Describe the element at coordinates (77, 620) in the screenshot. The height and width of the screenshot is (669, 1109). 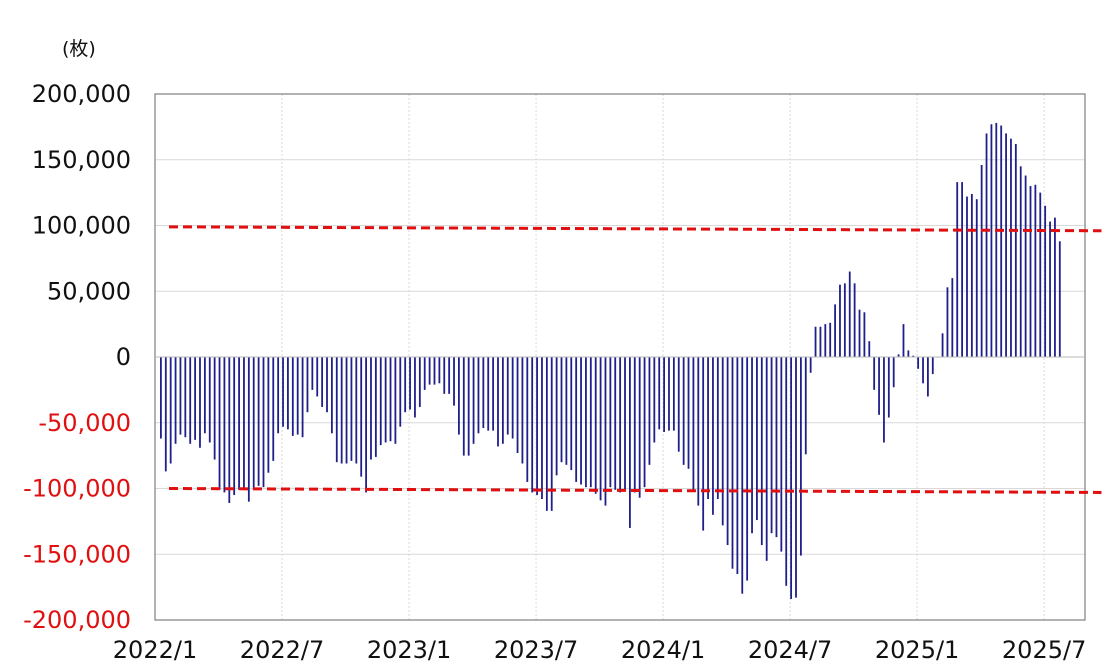
I see `y-tick-label: -200,000` at that location.